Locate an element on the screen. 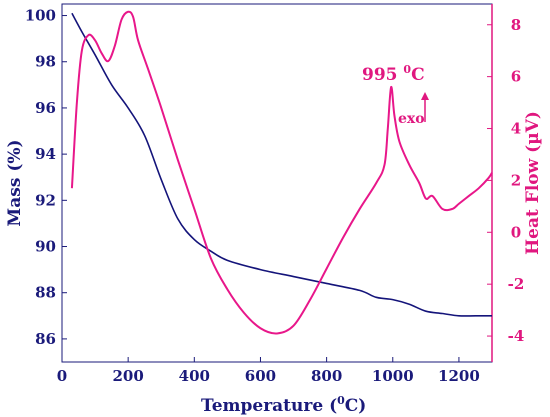  left-tick-label: 92 is located at coordinates (45, 200).